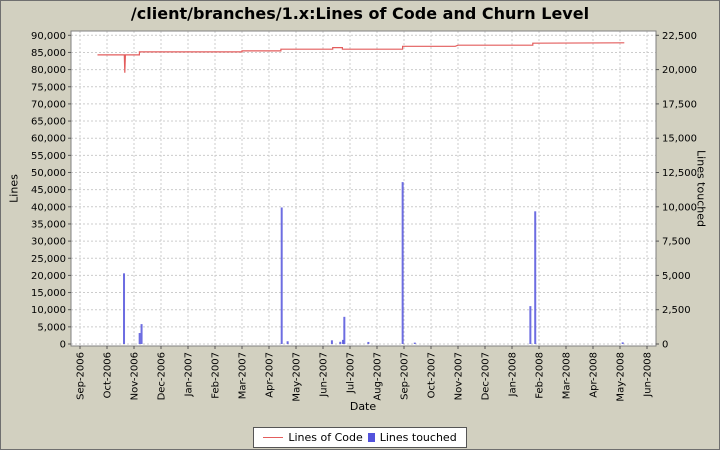 The image size is (720, 450). What do you see at coordinates (48, 139) in the screenshot?
I see `svg-text: 60,000` at bounding box center [48, 139].